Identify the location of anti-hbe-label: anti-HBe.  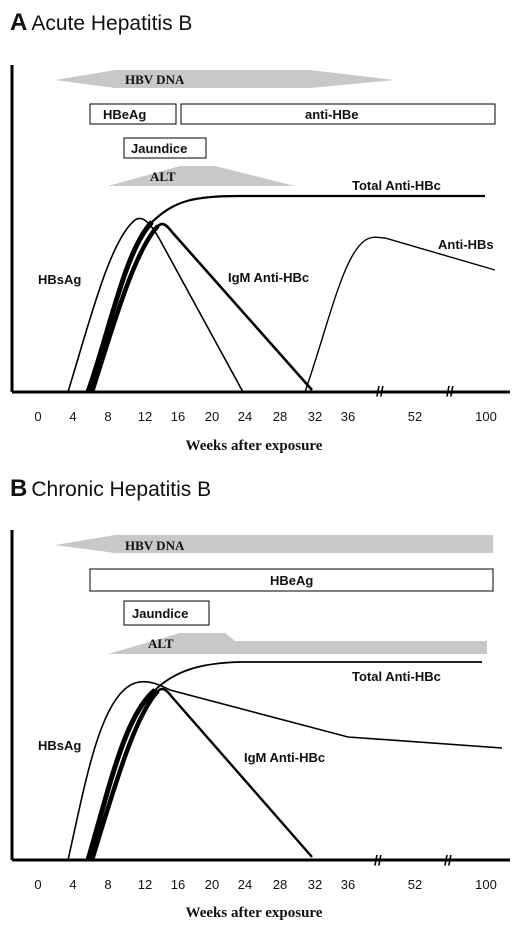
(331, 114).